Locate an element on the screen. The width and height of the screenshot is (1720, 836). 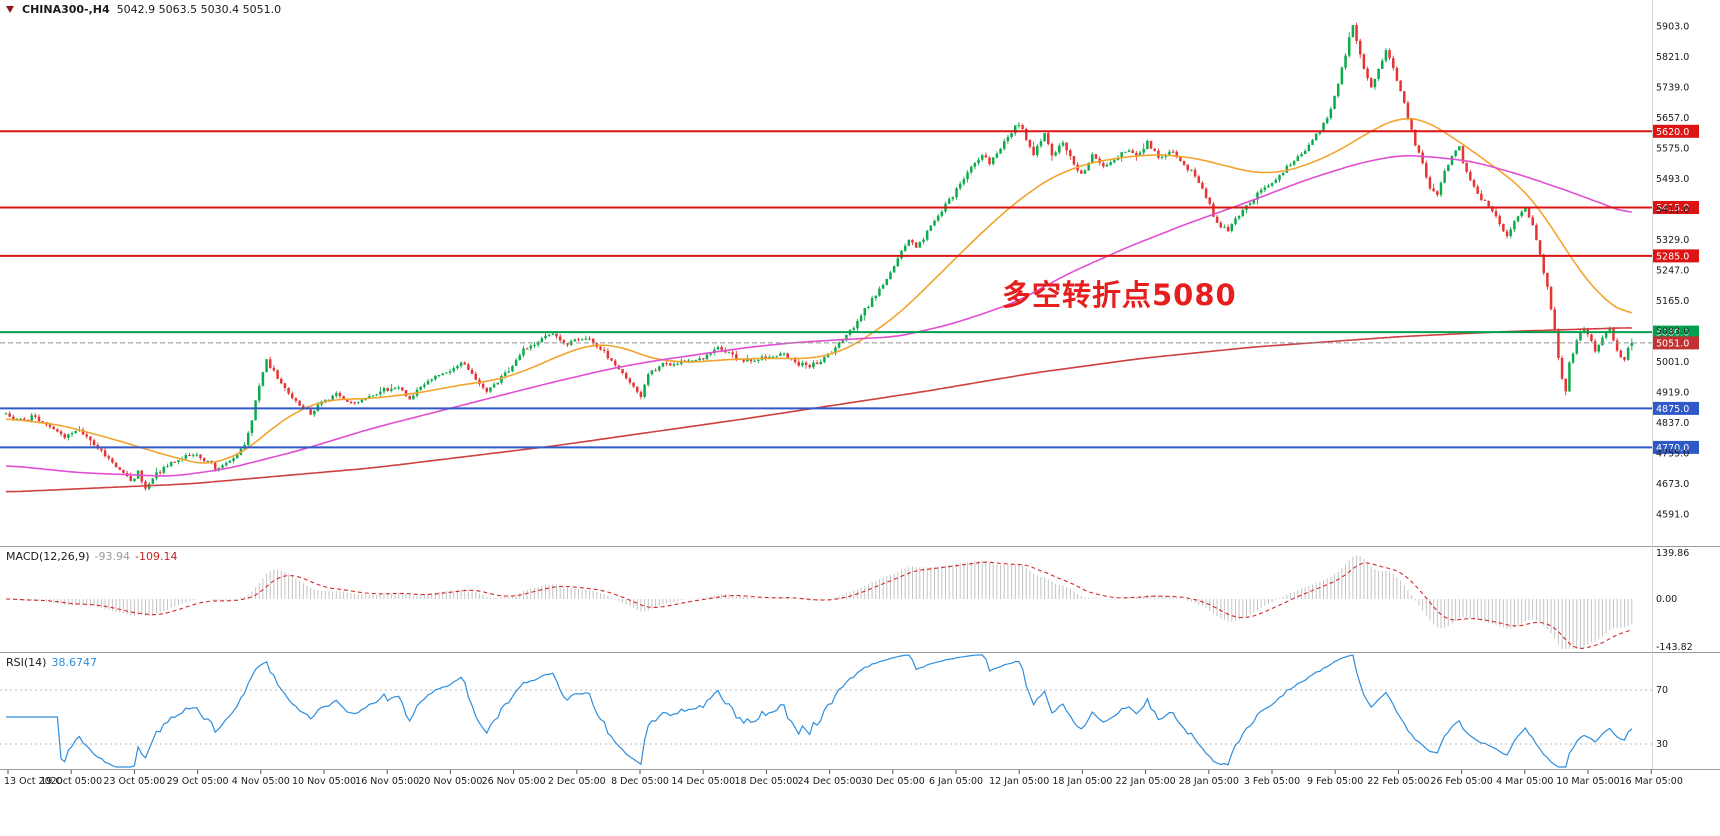
macd-signal-value: -109.14 is located at coordinates (156, 556).